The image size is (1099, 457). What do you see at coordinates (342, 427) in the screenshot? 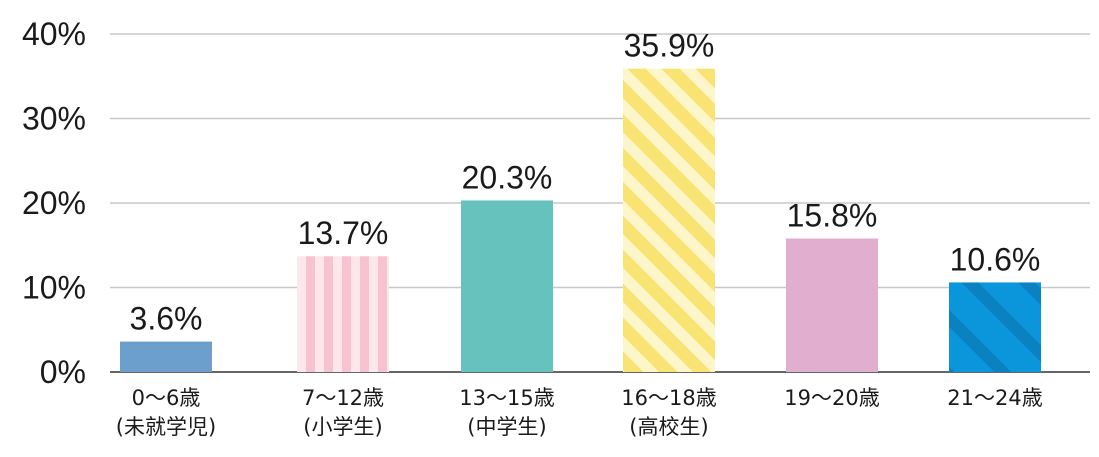
I see `x-category-label: (小学生)` at bounding box center [342, 427].